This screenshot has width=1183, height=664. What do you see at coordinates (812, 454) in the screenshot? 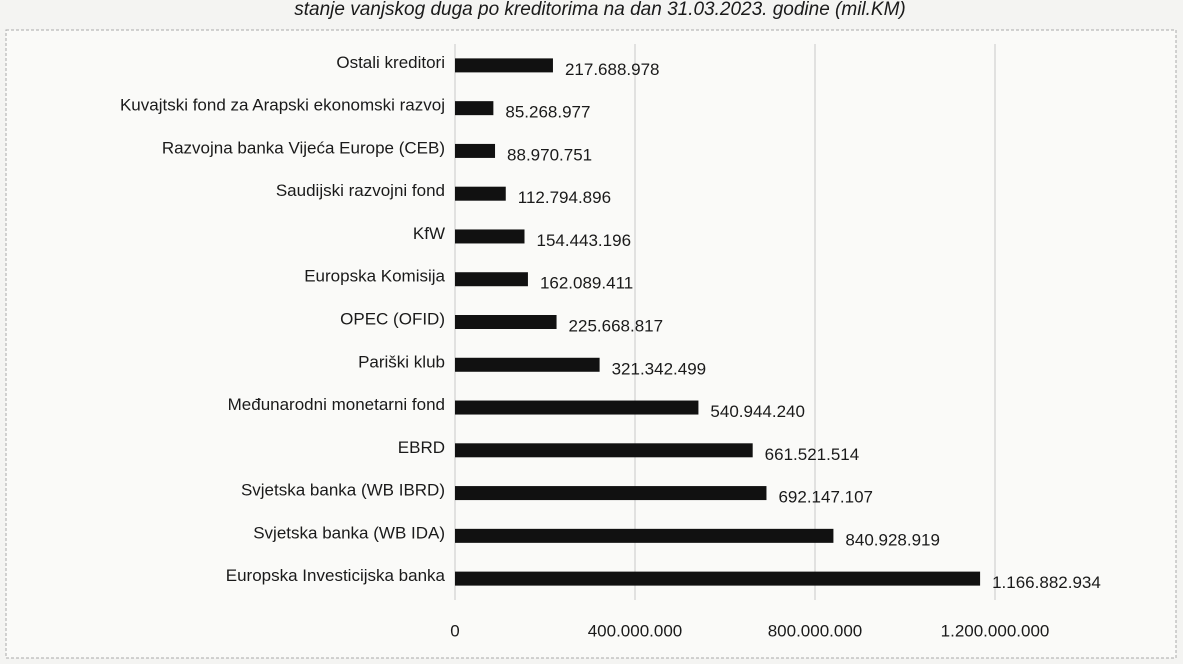
I see `data-label: 661.521.514` at bounding box center [812, 454].